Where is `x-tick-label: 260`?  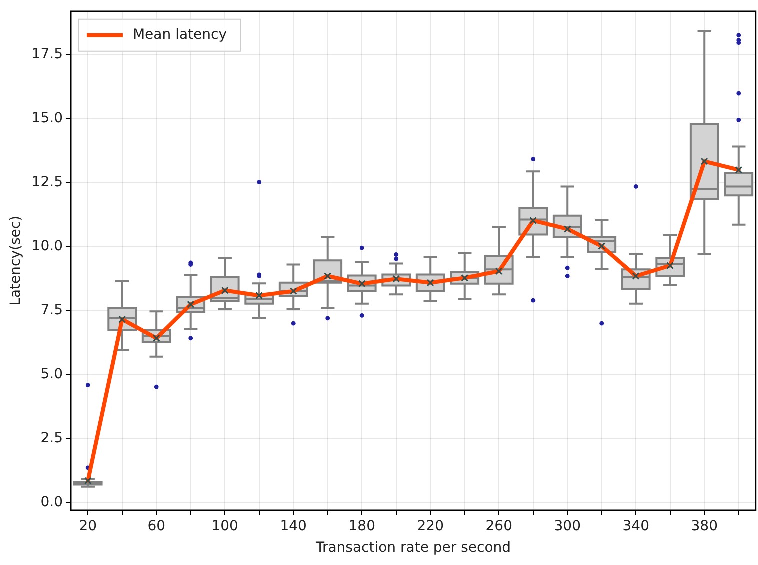 x-tick-label: 260 is located at coordinates (499, 526).